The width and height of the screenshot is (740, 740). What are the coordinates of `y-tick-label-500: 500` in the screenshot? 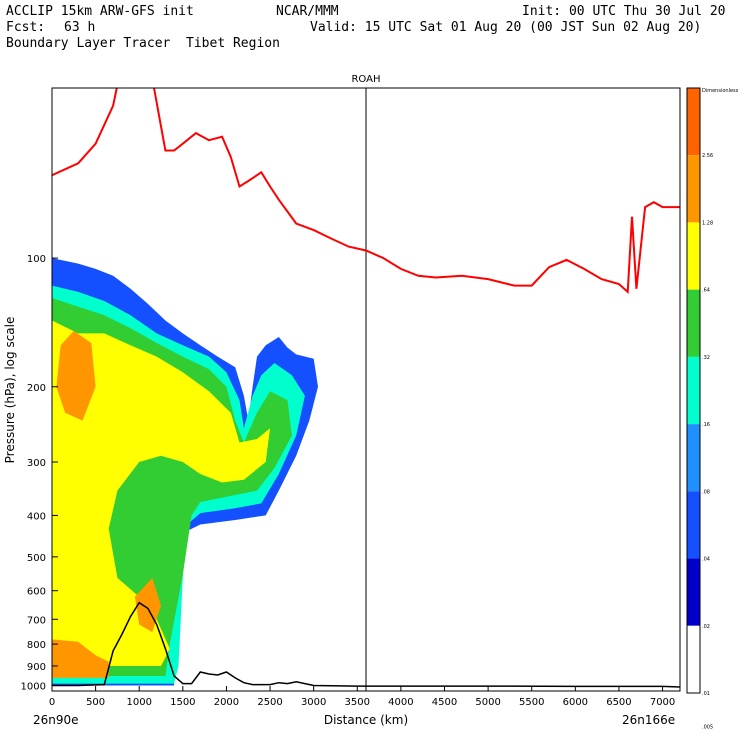 It's located at (36, 558).